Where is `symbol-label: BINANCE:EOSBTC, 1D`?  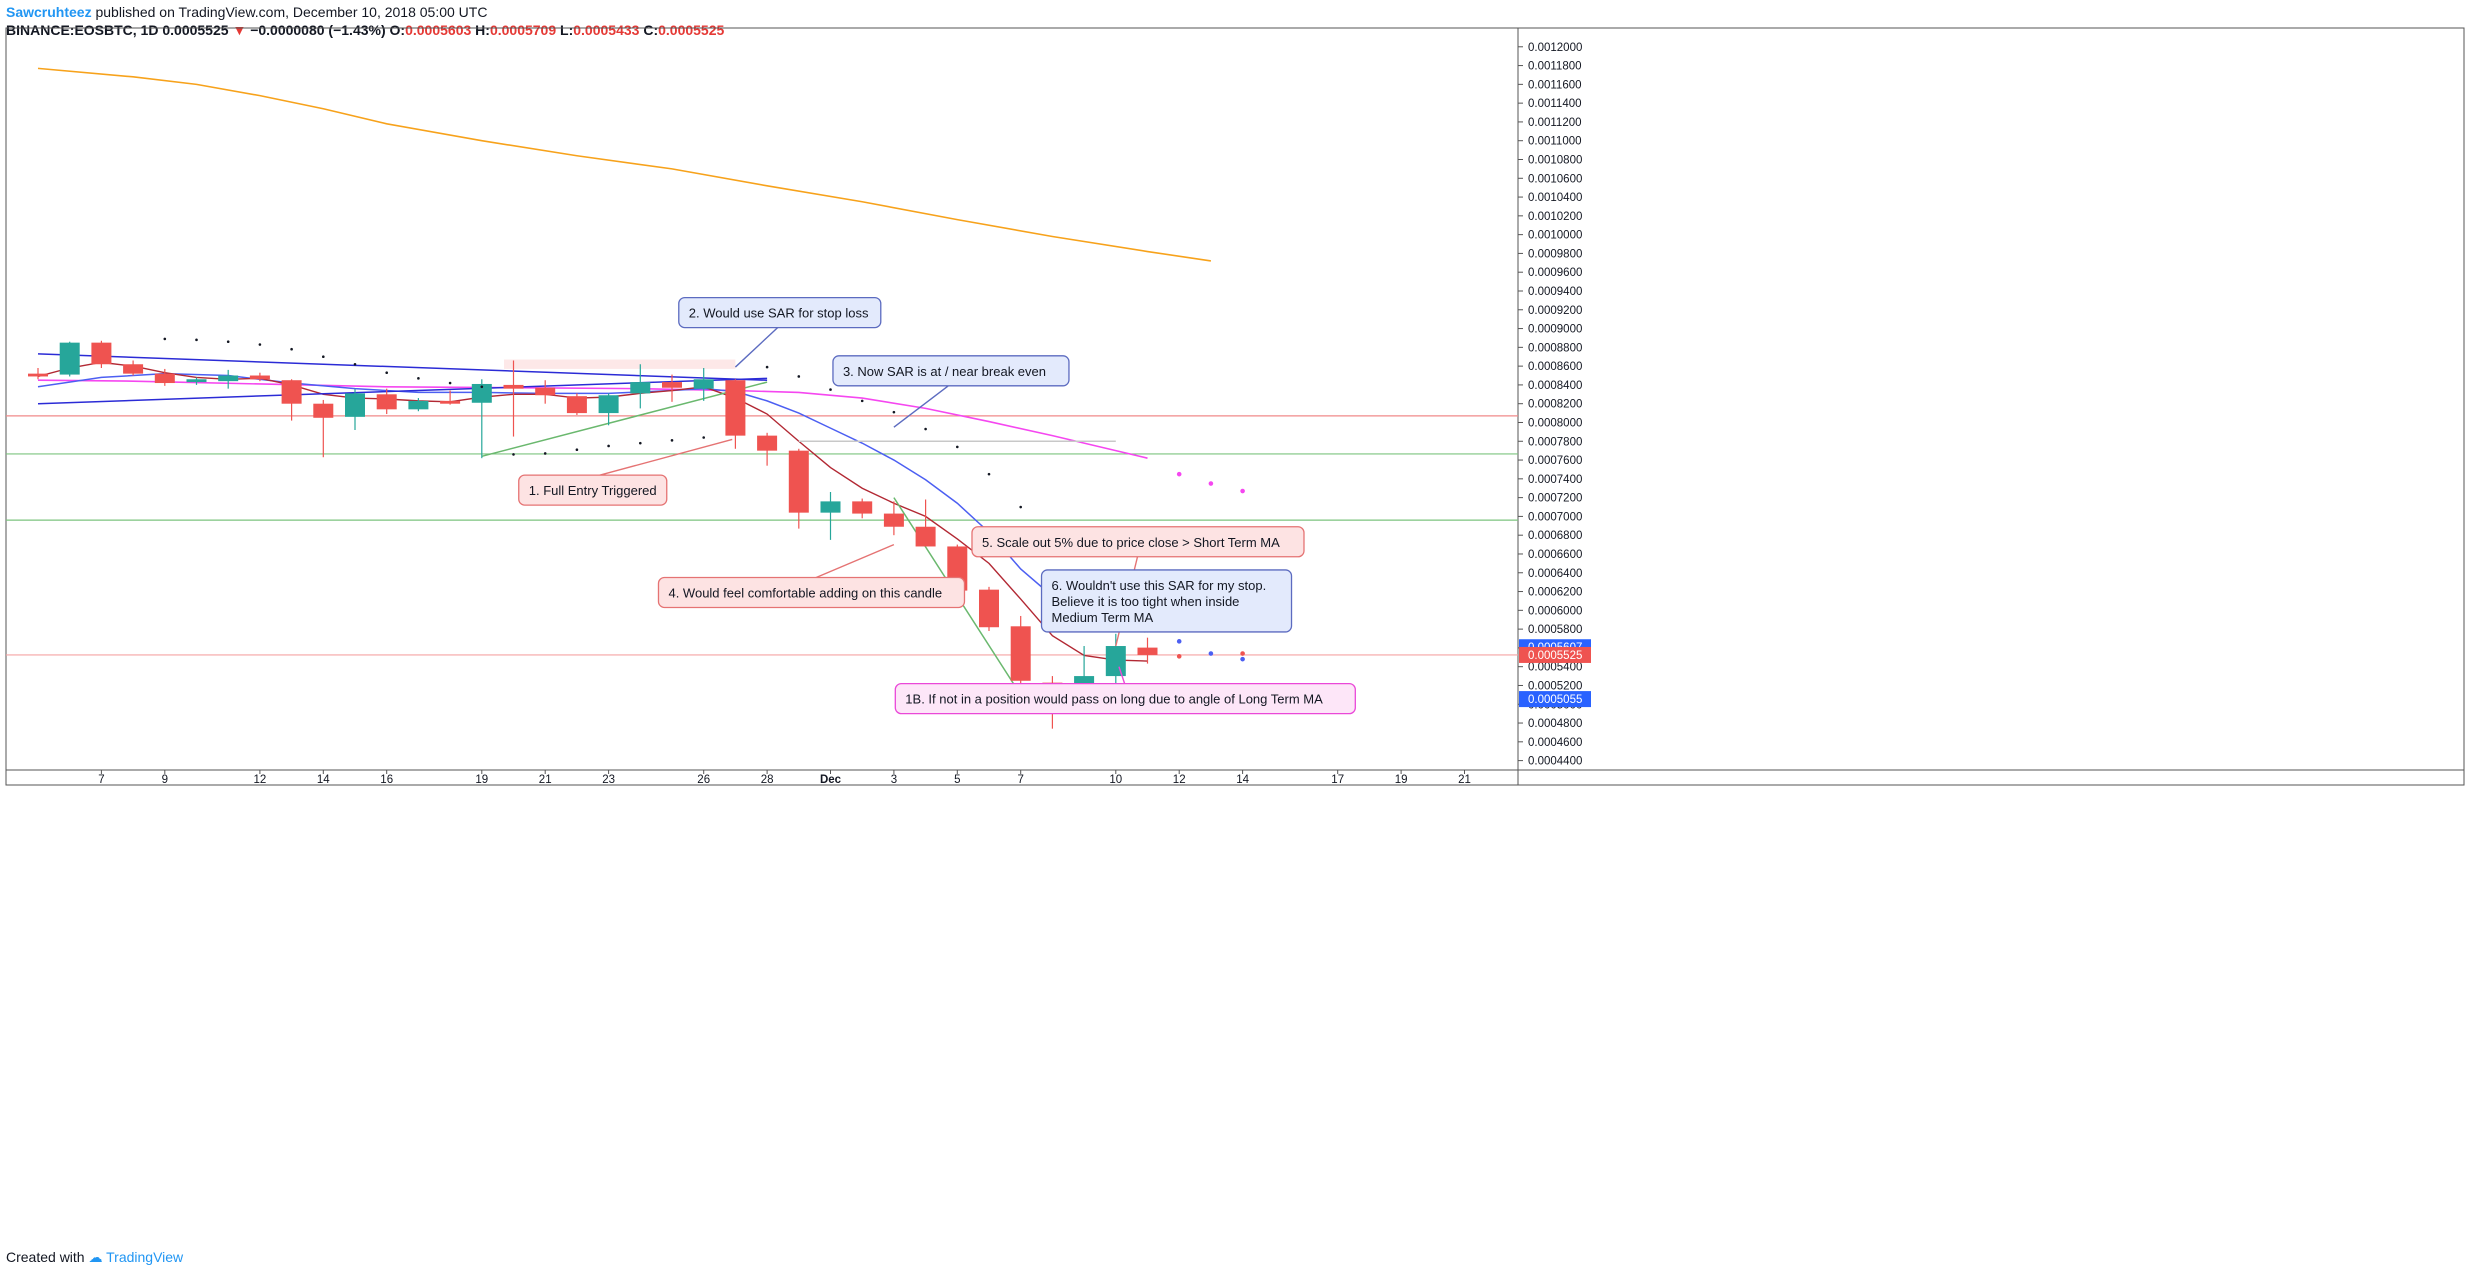 symbol-label: BINANCE:EOSBTC, 1D is located at coordinates (82, 30).